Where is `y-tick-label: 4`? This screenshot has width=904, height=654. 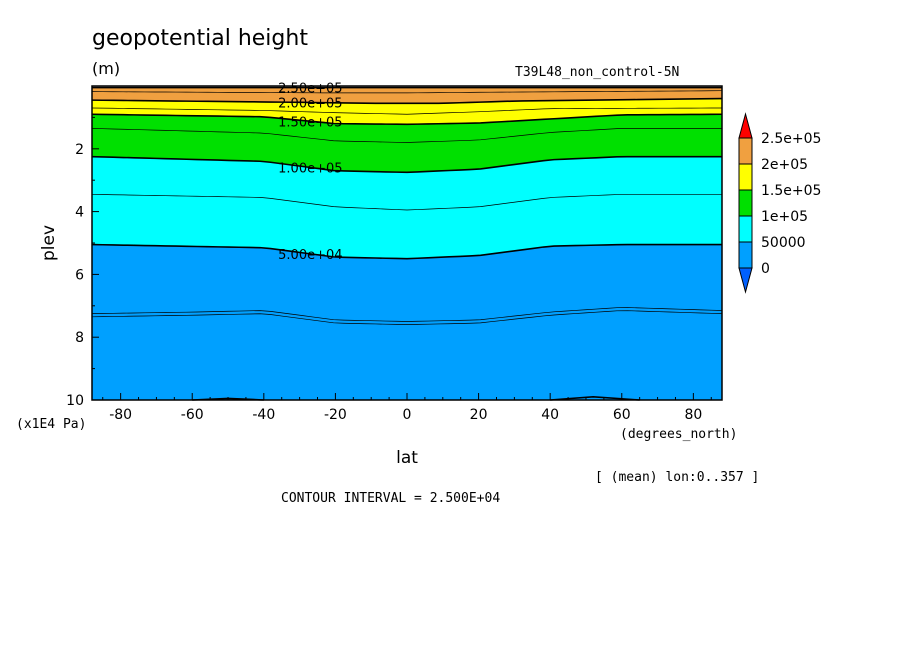
y-tick-label: 4 is located at coordinates (79, 213).